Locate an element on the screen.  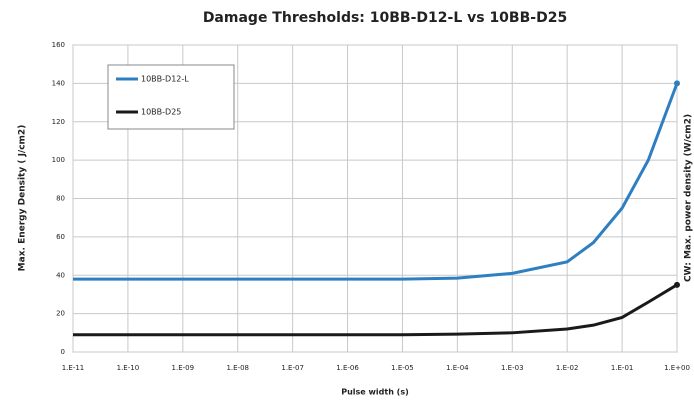
x-tick-label: 1.E-11 is located at coordinates (73, 368).